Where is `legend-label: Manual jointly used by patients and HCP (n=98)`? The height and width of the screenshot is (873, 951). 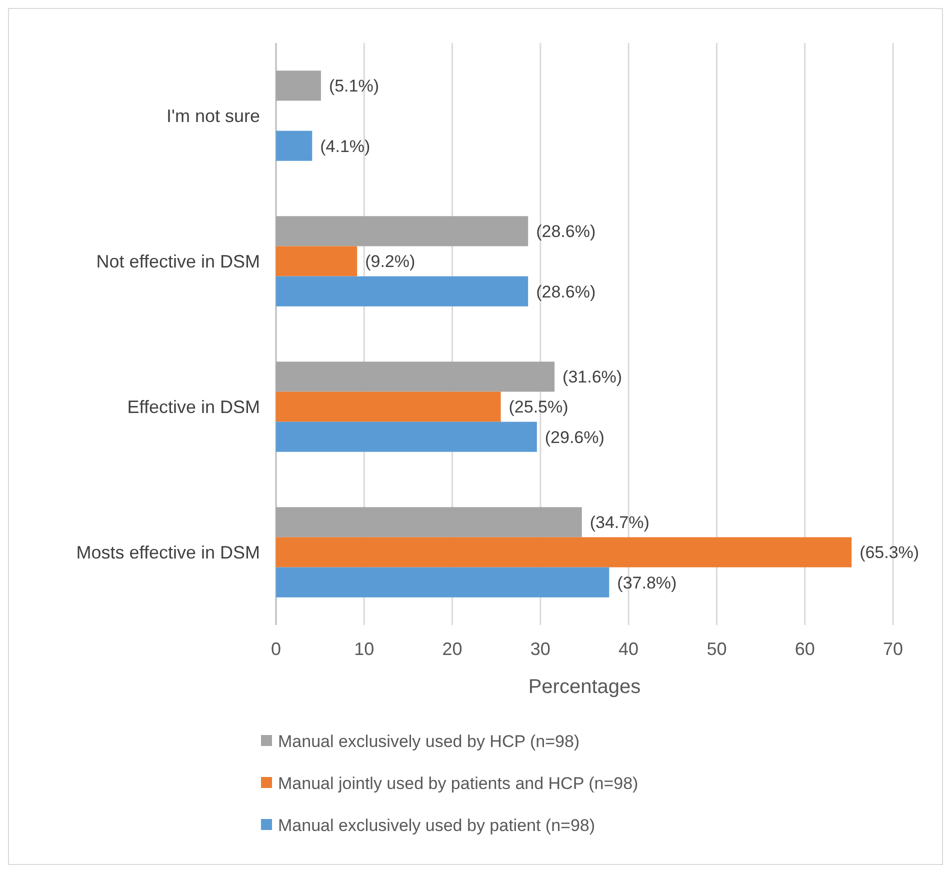
legend-label: Manual jointly used by patients and HCP (n=98) is located at coordinates (458, 783).